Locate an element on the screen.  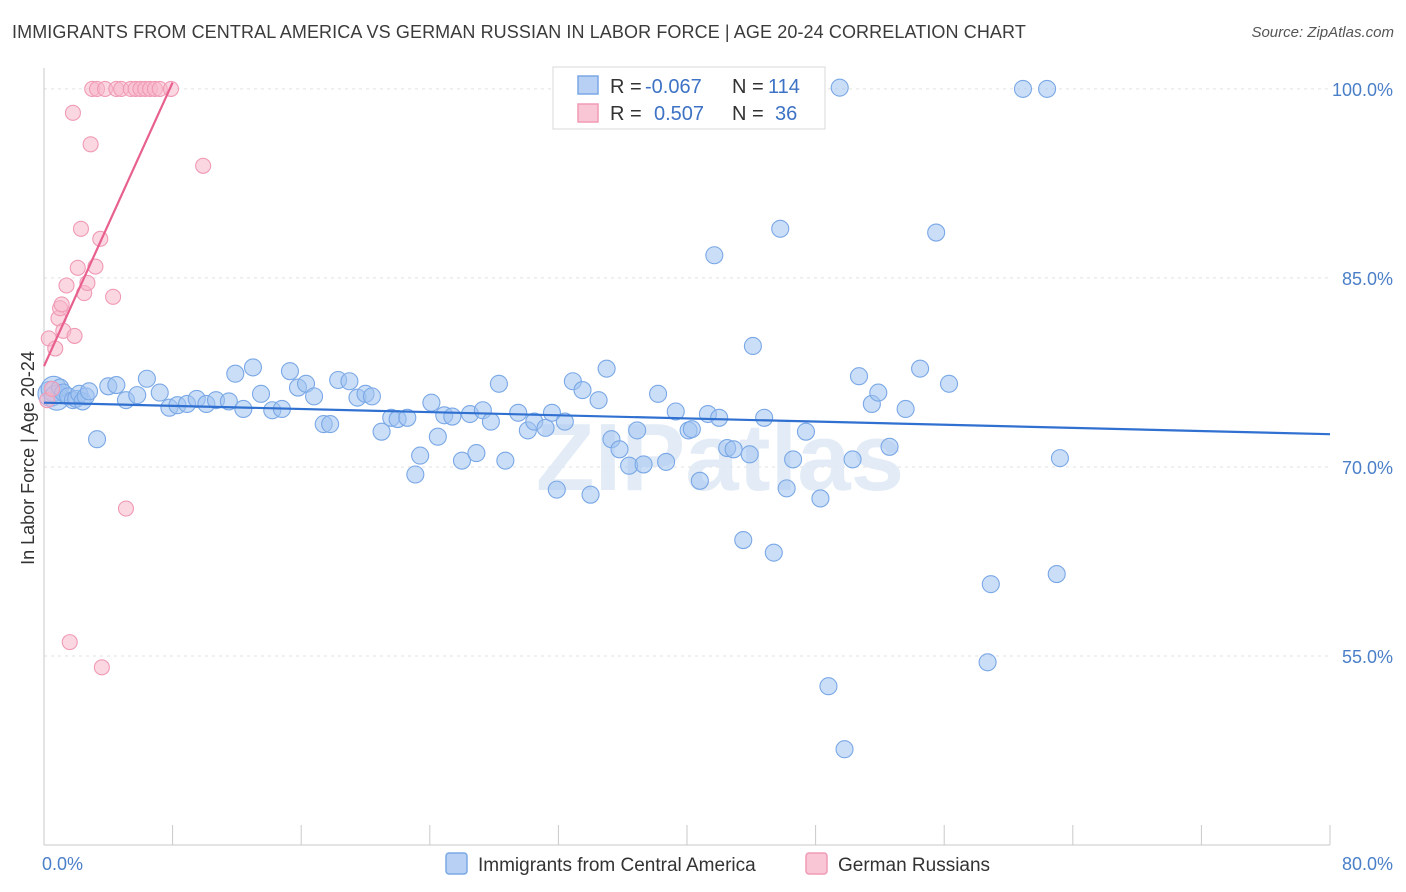
legend-r-label-2: R = is located at coordinates (626, 114).